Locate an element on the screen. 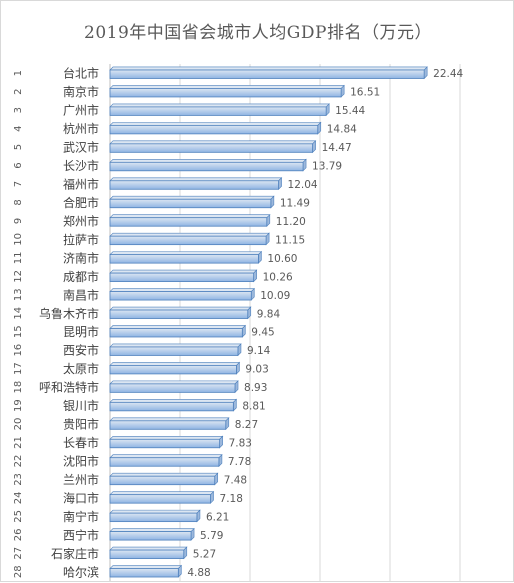 This screenshot has width=514, height=583. rank-label: 13 is located at coordinates (18, 294).